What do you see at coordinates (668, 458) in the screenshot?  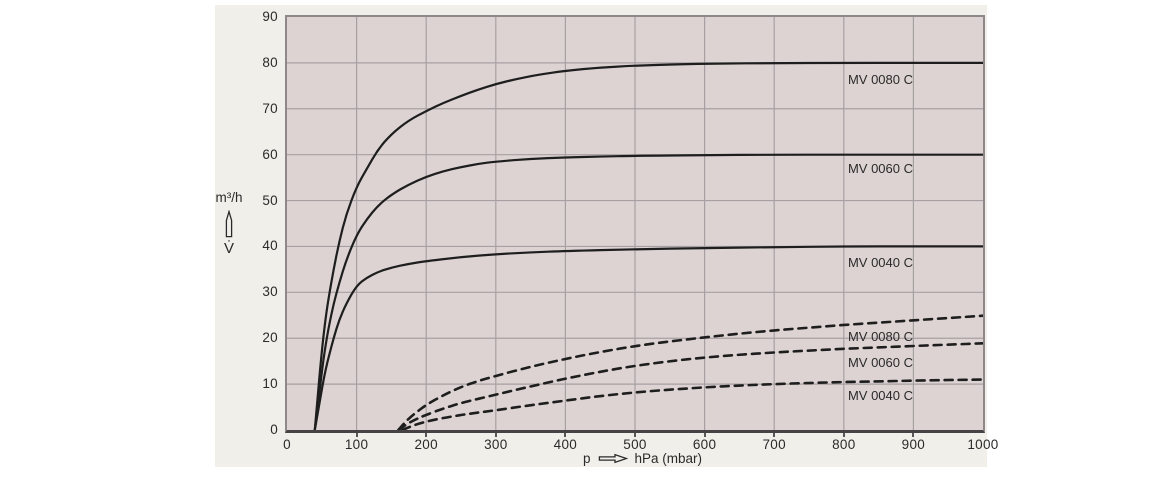 I see `x-axis-label-suffix: hPa (mbar)` at bounding box center [668, 458].